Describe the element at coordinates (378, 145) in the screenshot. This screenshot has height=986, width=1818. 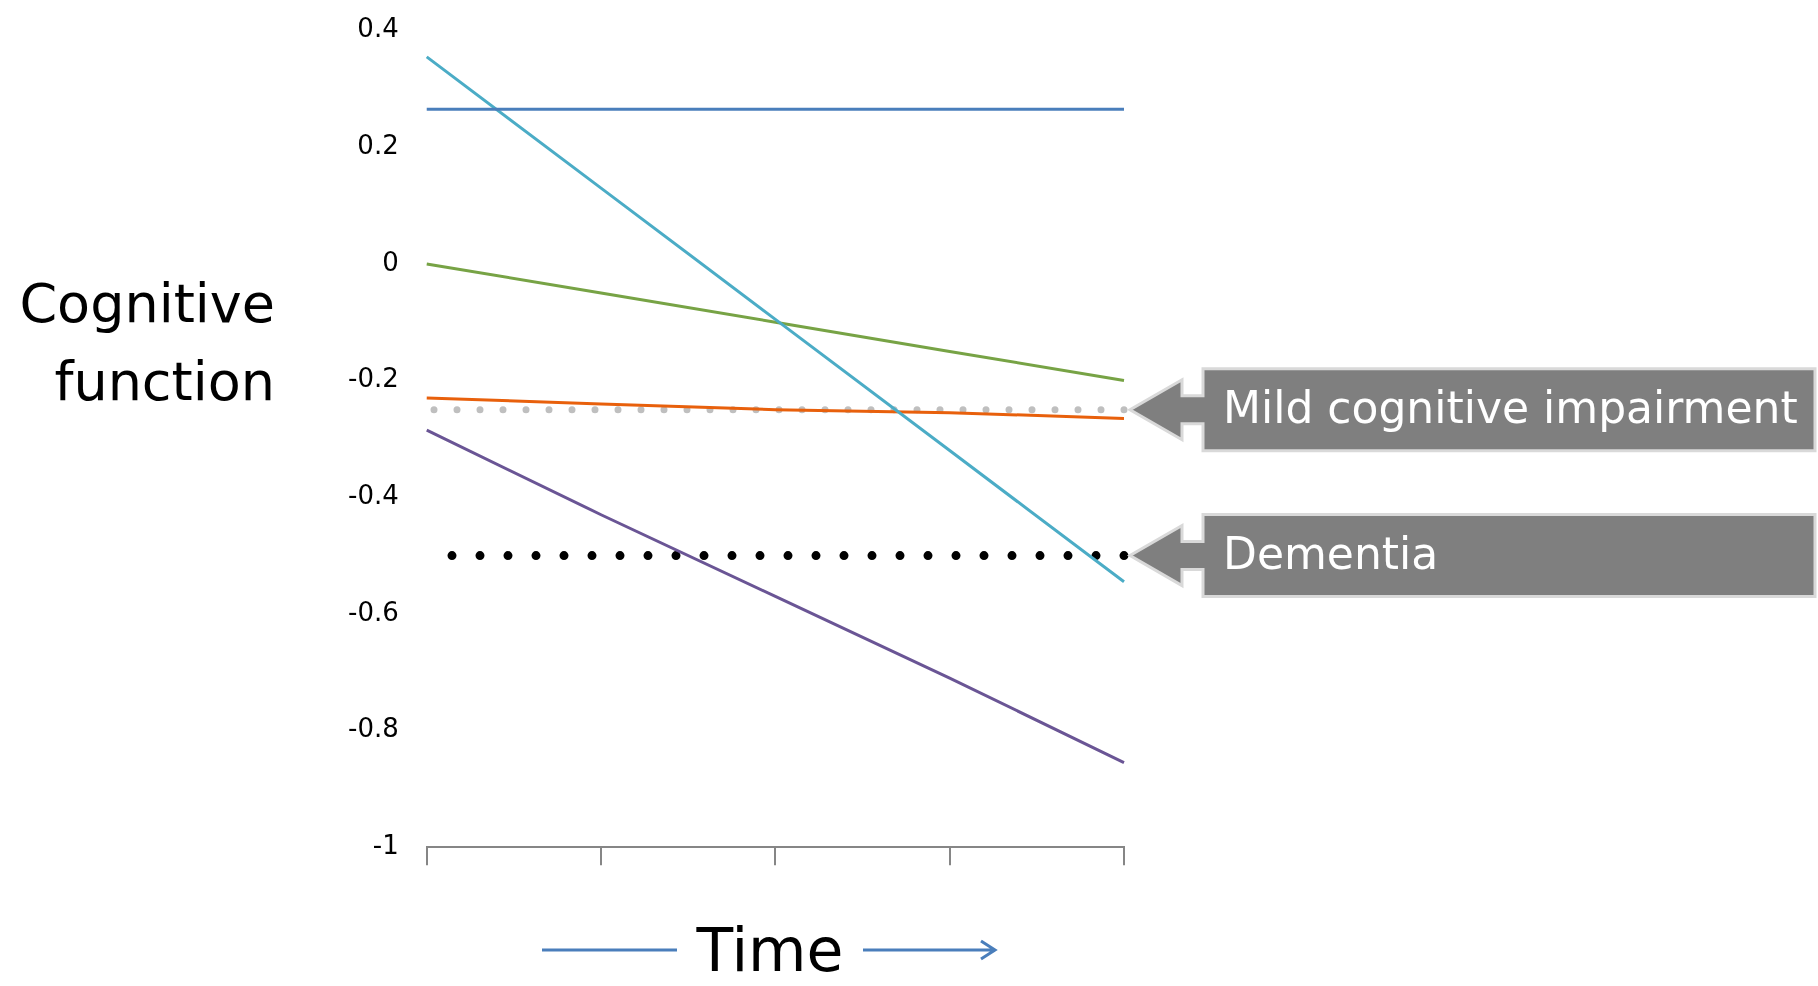
I see `y-tick-label: 0.2` at that location.